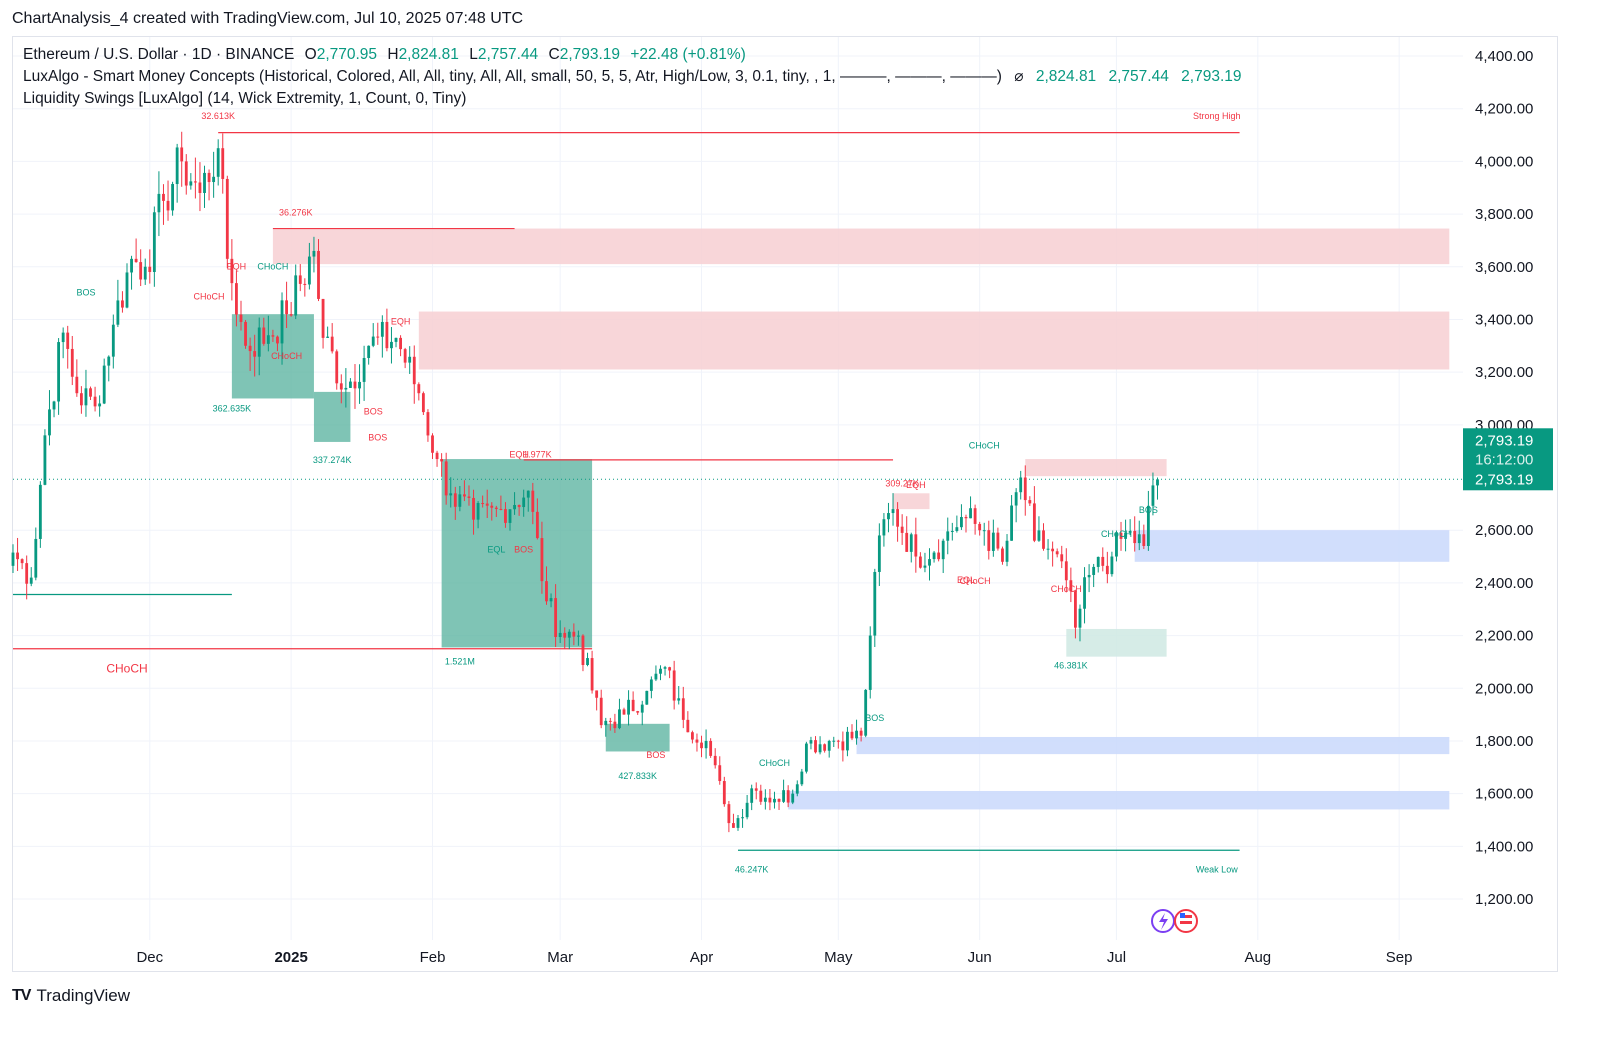 This screenshot has height=1039, width=1600. I want to click on high-value: 2,824.81, so click(428, 54).